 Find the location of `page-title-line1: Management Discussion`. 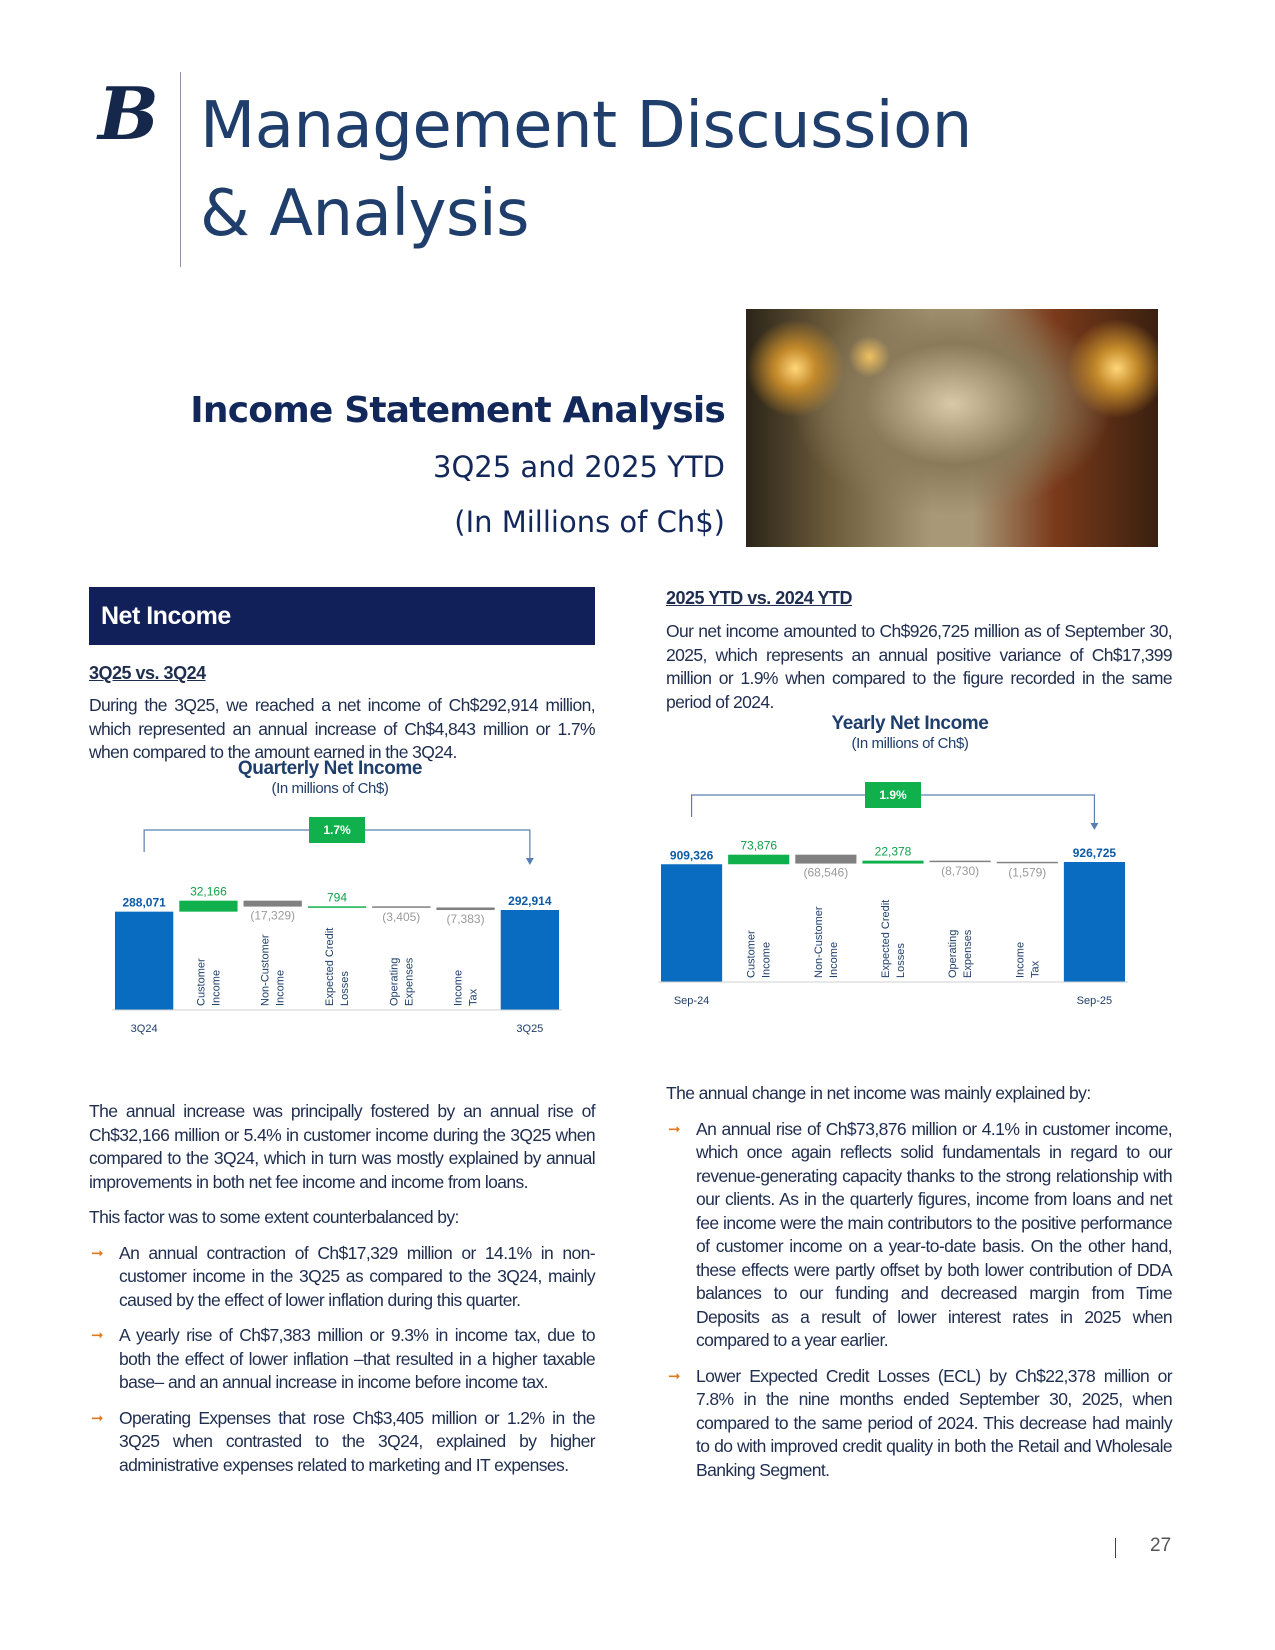

page-title-line1: Management Discussion is located at coordinates (586, 126).